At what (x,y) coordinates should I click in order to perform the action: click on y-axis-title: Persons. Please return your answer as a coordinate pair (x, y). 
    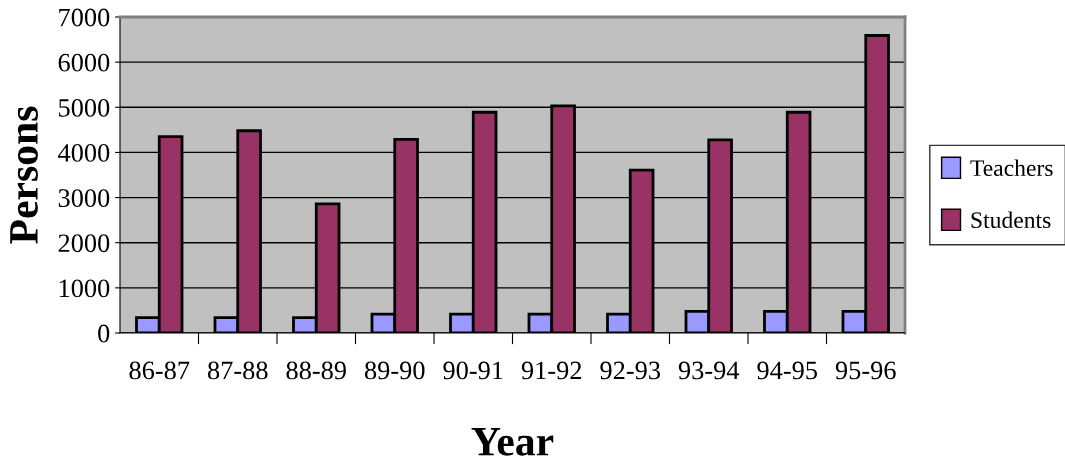
    Looking at the image, I should click on (24, 175).